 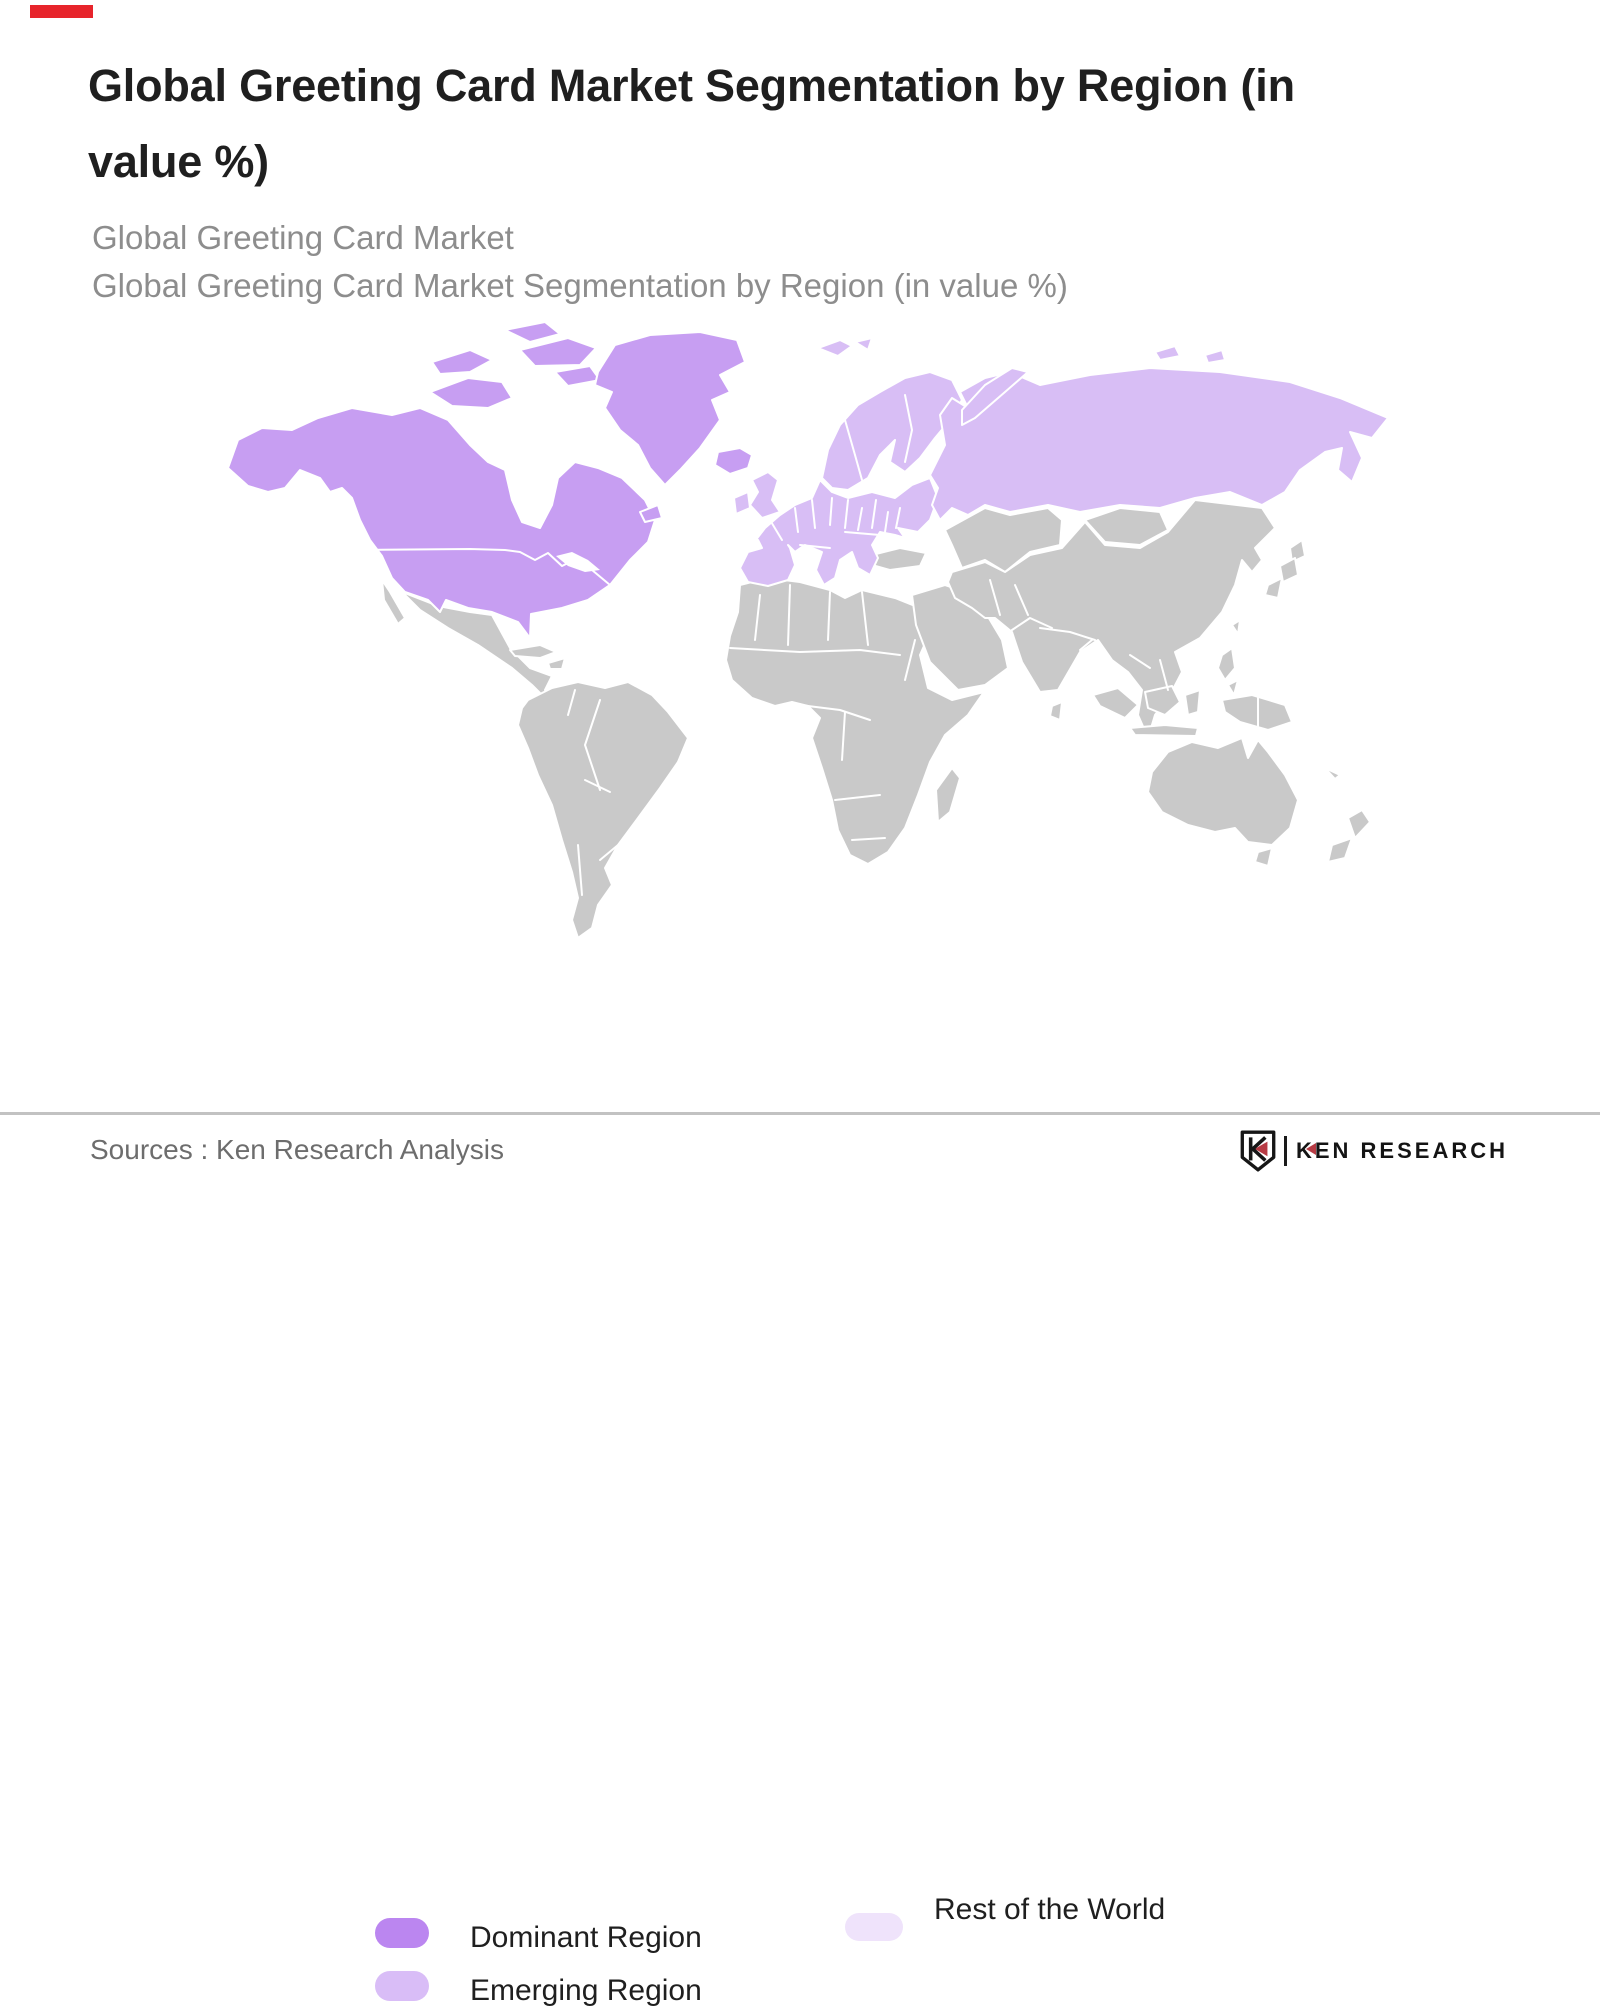 What do you see at coordinates (556, 663) in the screenshot?
I see `map-hispaniola` at bounding box center [556, 663].